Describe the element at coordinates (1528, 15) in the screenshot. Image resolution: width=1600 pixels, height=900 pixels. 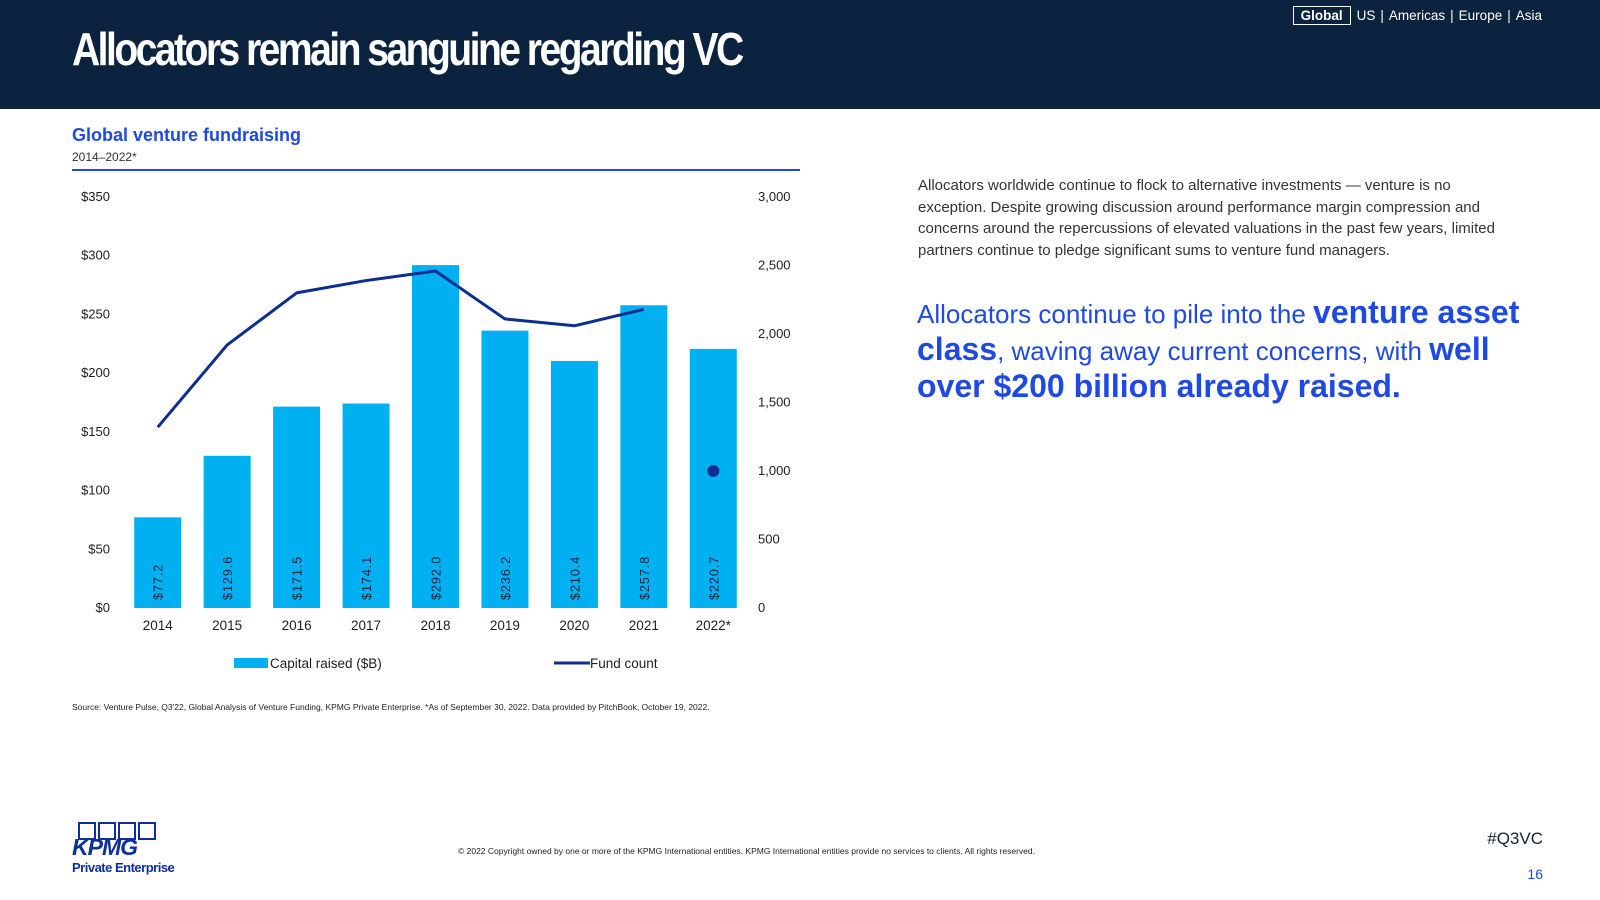
I see `region-tab-asia: Asia` at that location.